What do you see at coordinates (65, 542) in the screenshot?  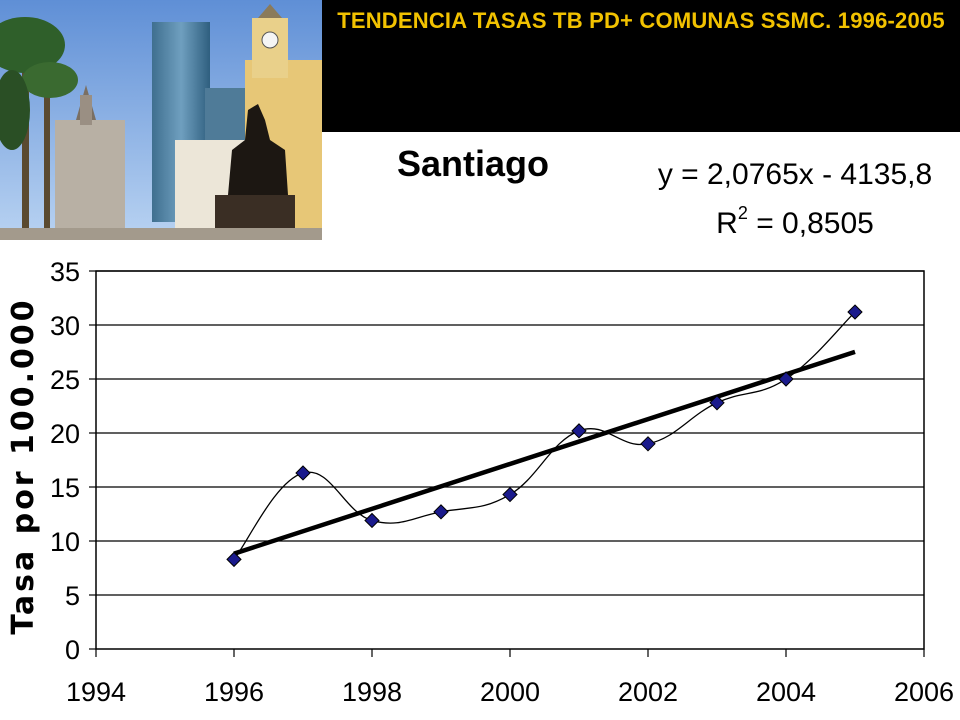 I see `y-tick-label: 10` at bounding box center [65, 542].